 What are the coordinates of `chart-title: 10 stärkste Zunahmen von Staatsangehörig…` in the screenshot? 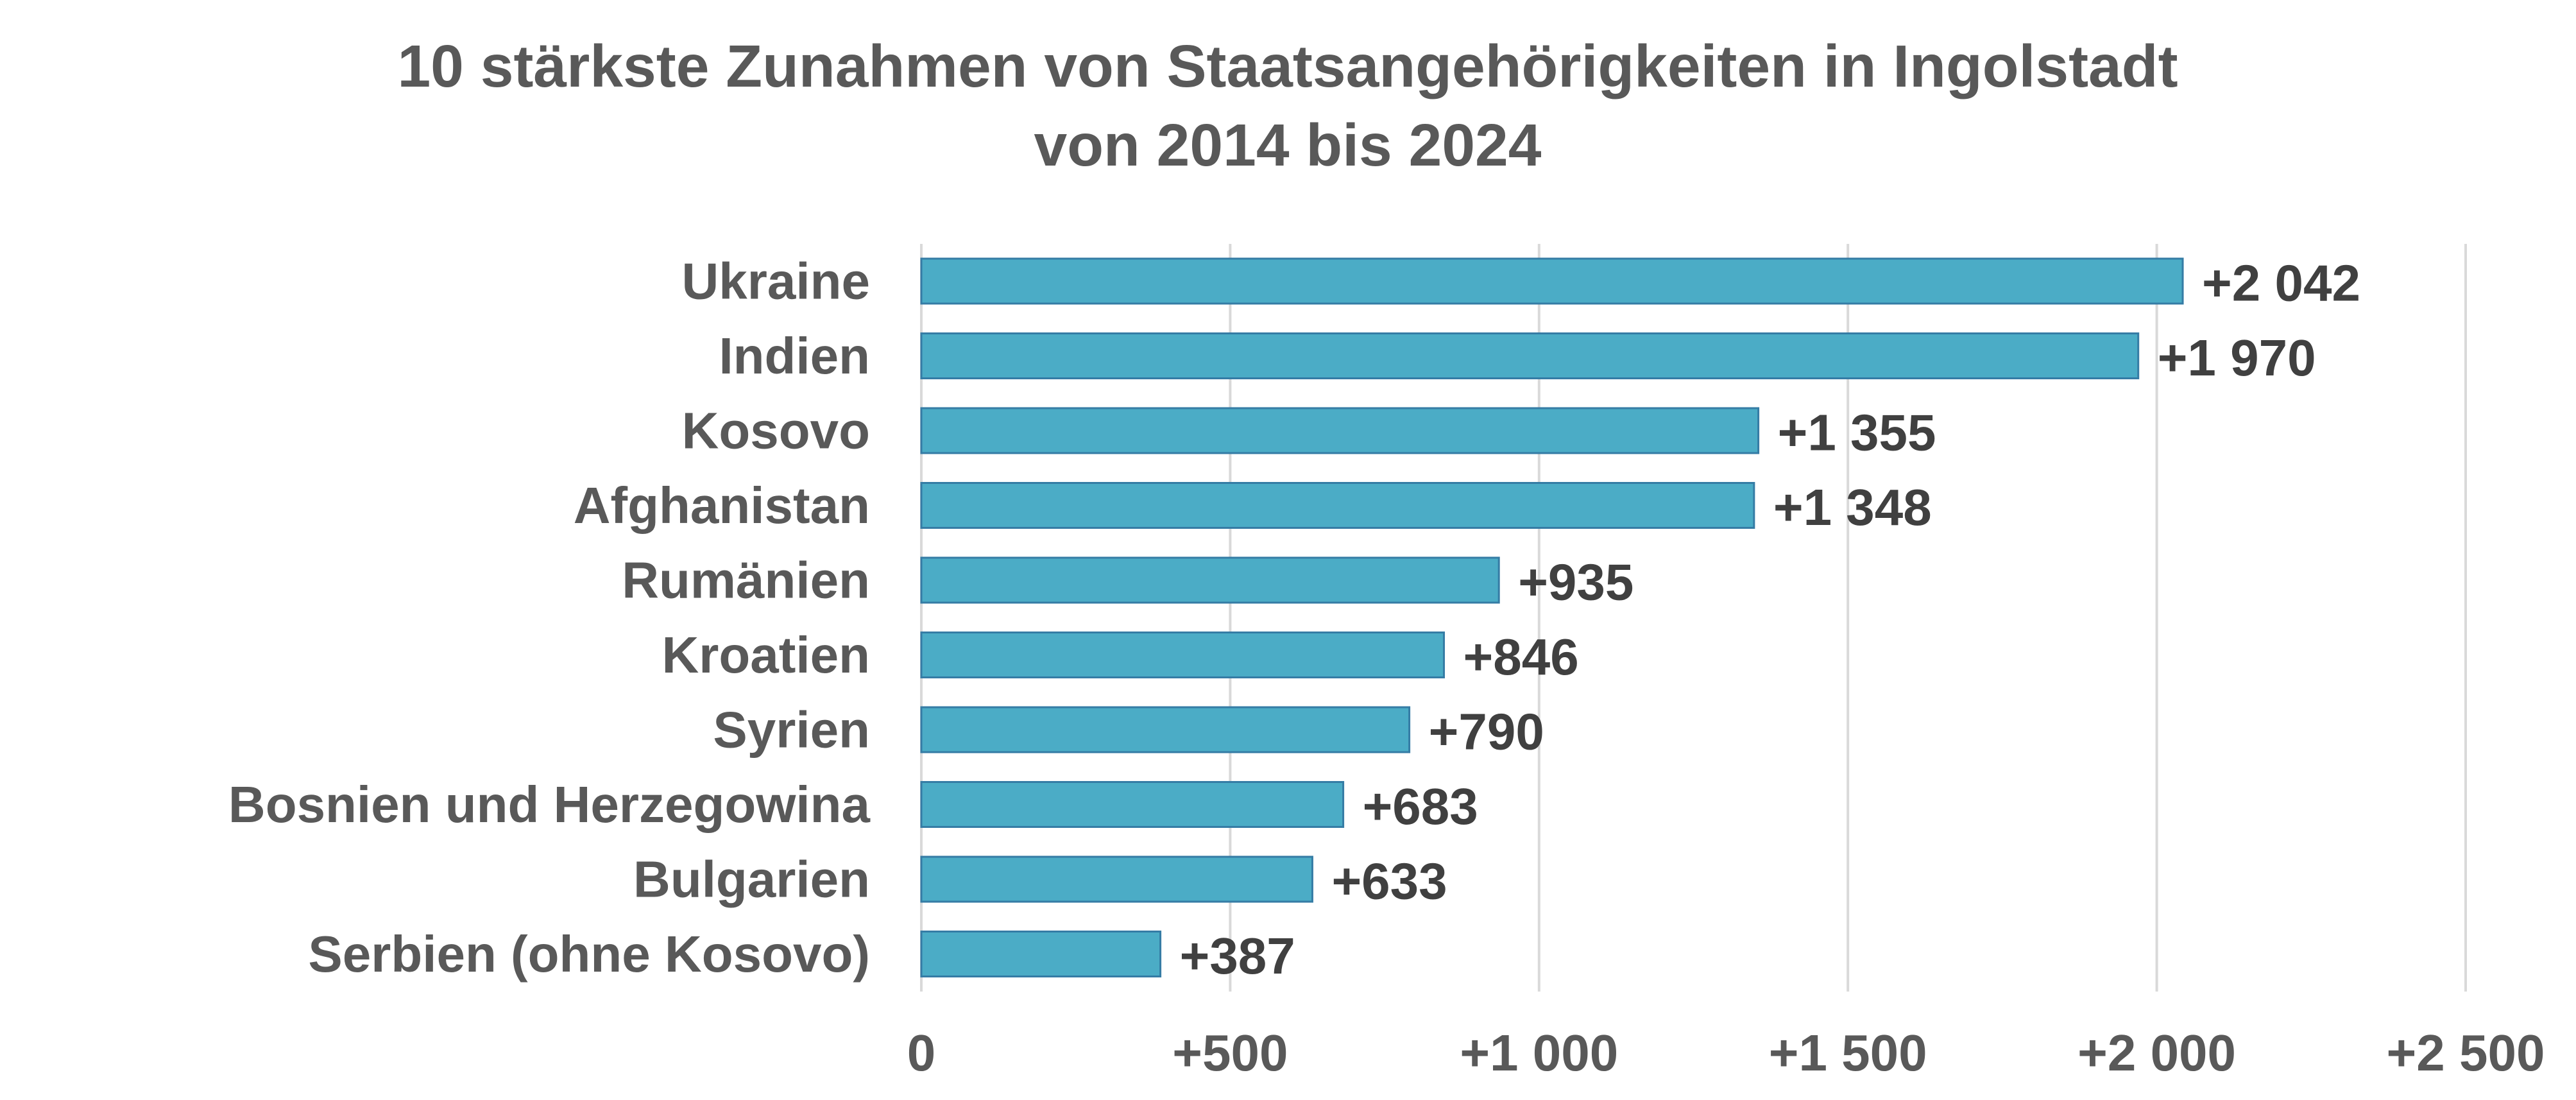 It's located at (1287, 66).